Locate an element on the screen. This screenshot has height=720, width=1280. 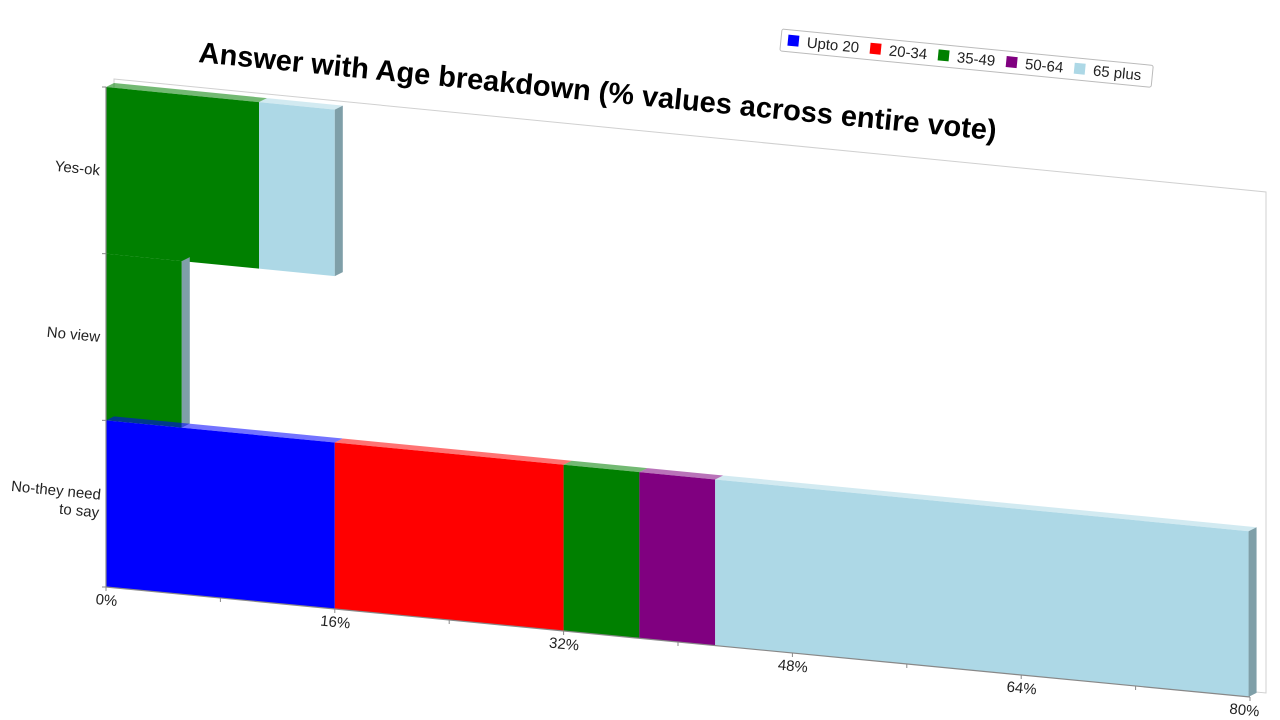
legend-item: 35-49 is located at coordinates (966, 59).